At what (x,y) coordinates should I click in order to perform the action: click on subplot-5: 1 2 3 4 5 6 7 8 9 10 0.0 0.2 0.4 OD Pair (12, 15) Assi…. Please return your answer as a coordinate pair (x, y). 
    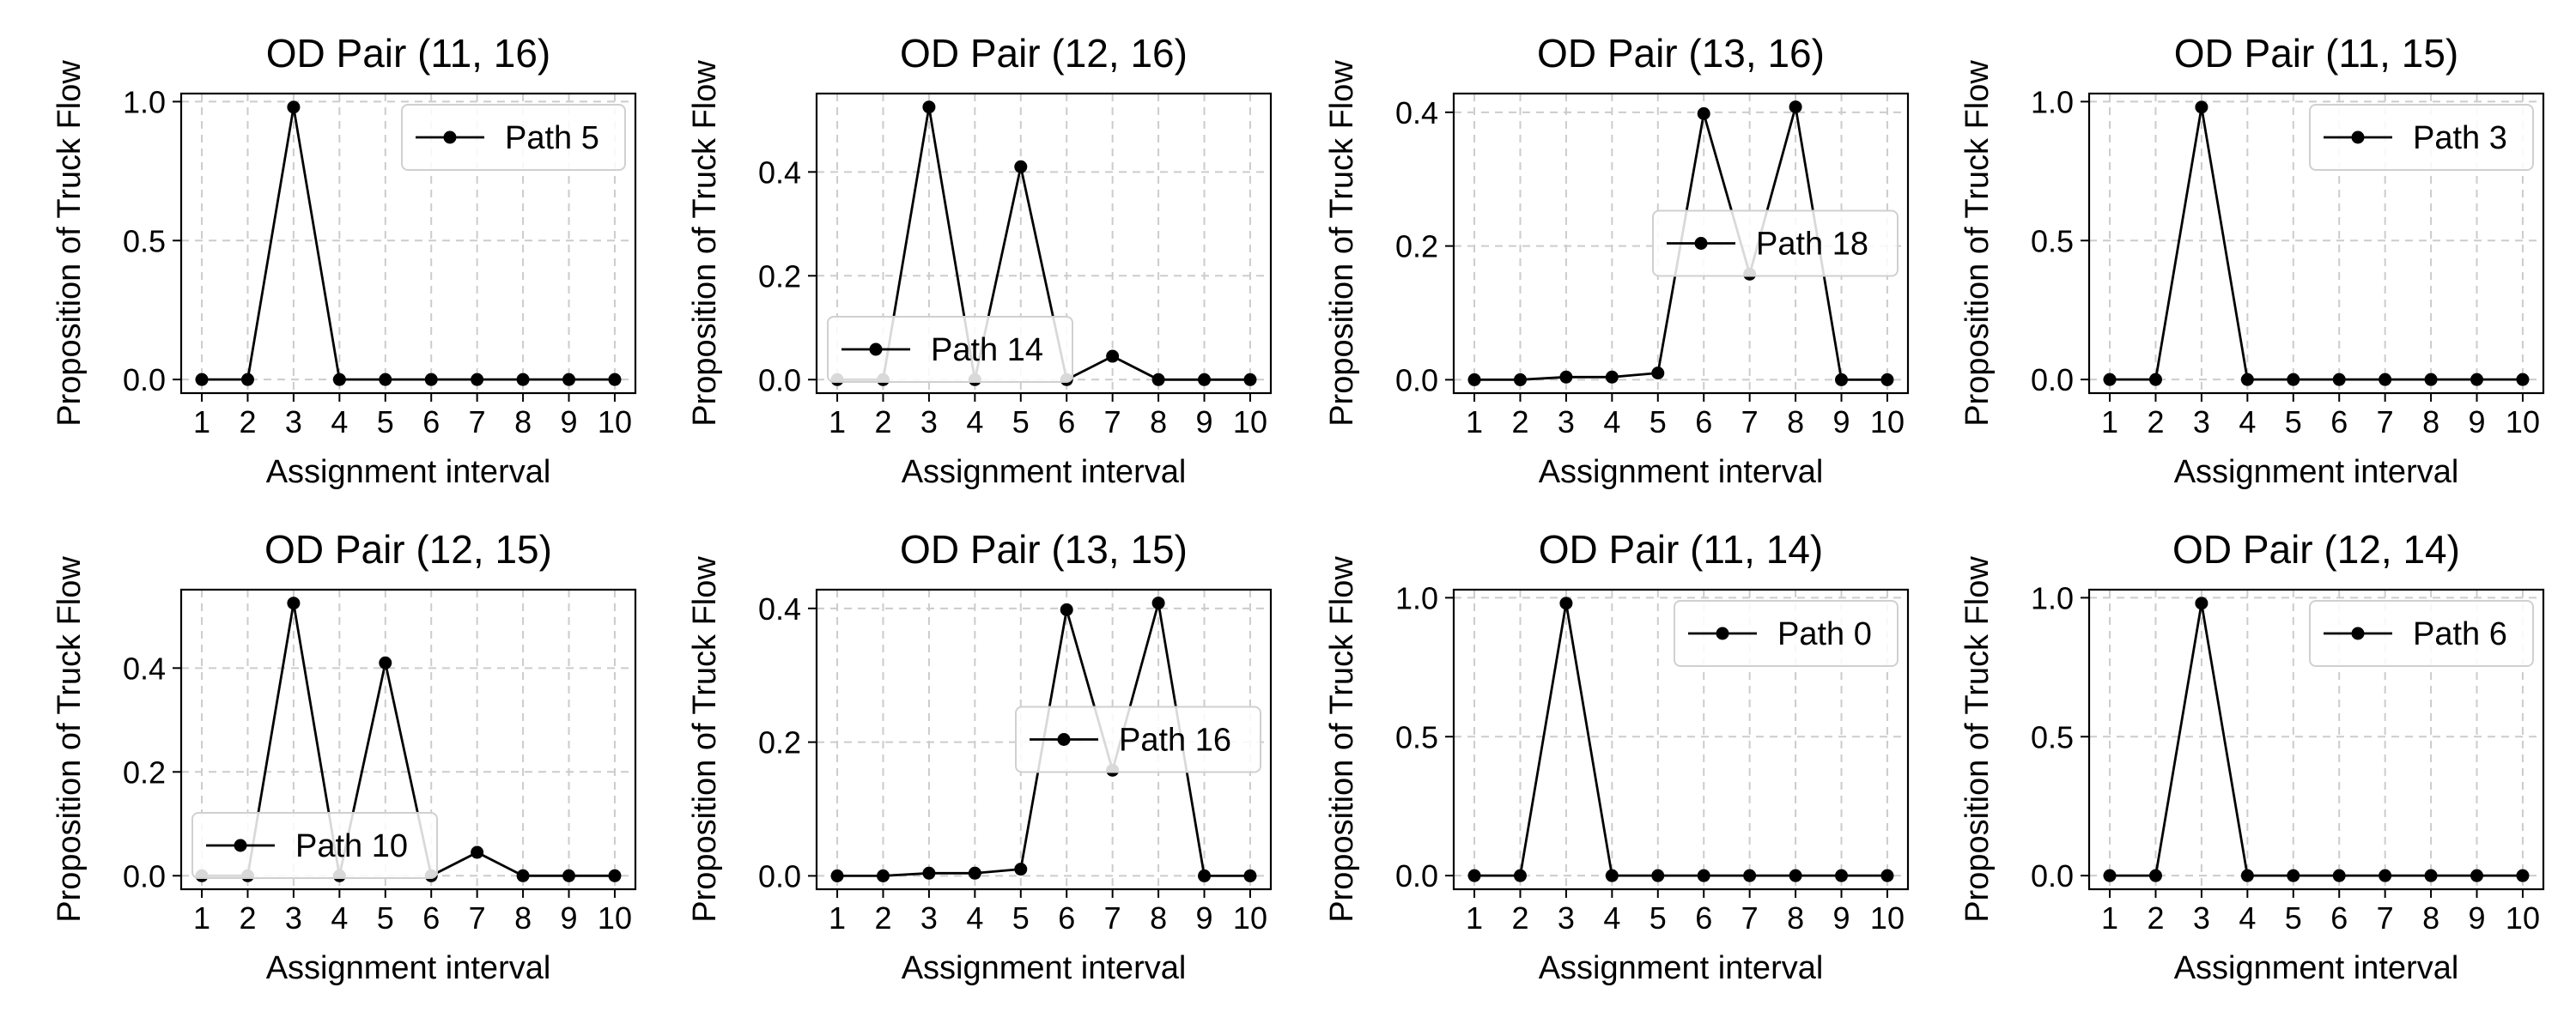
    Looking at the image, I should click on (345, 756).